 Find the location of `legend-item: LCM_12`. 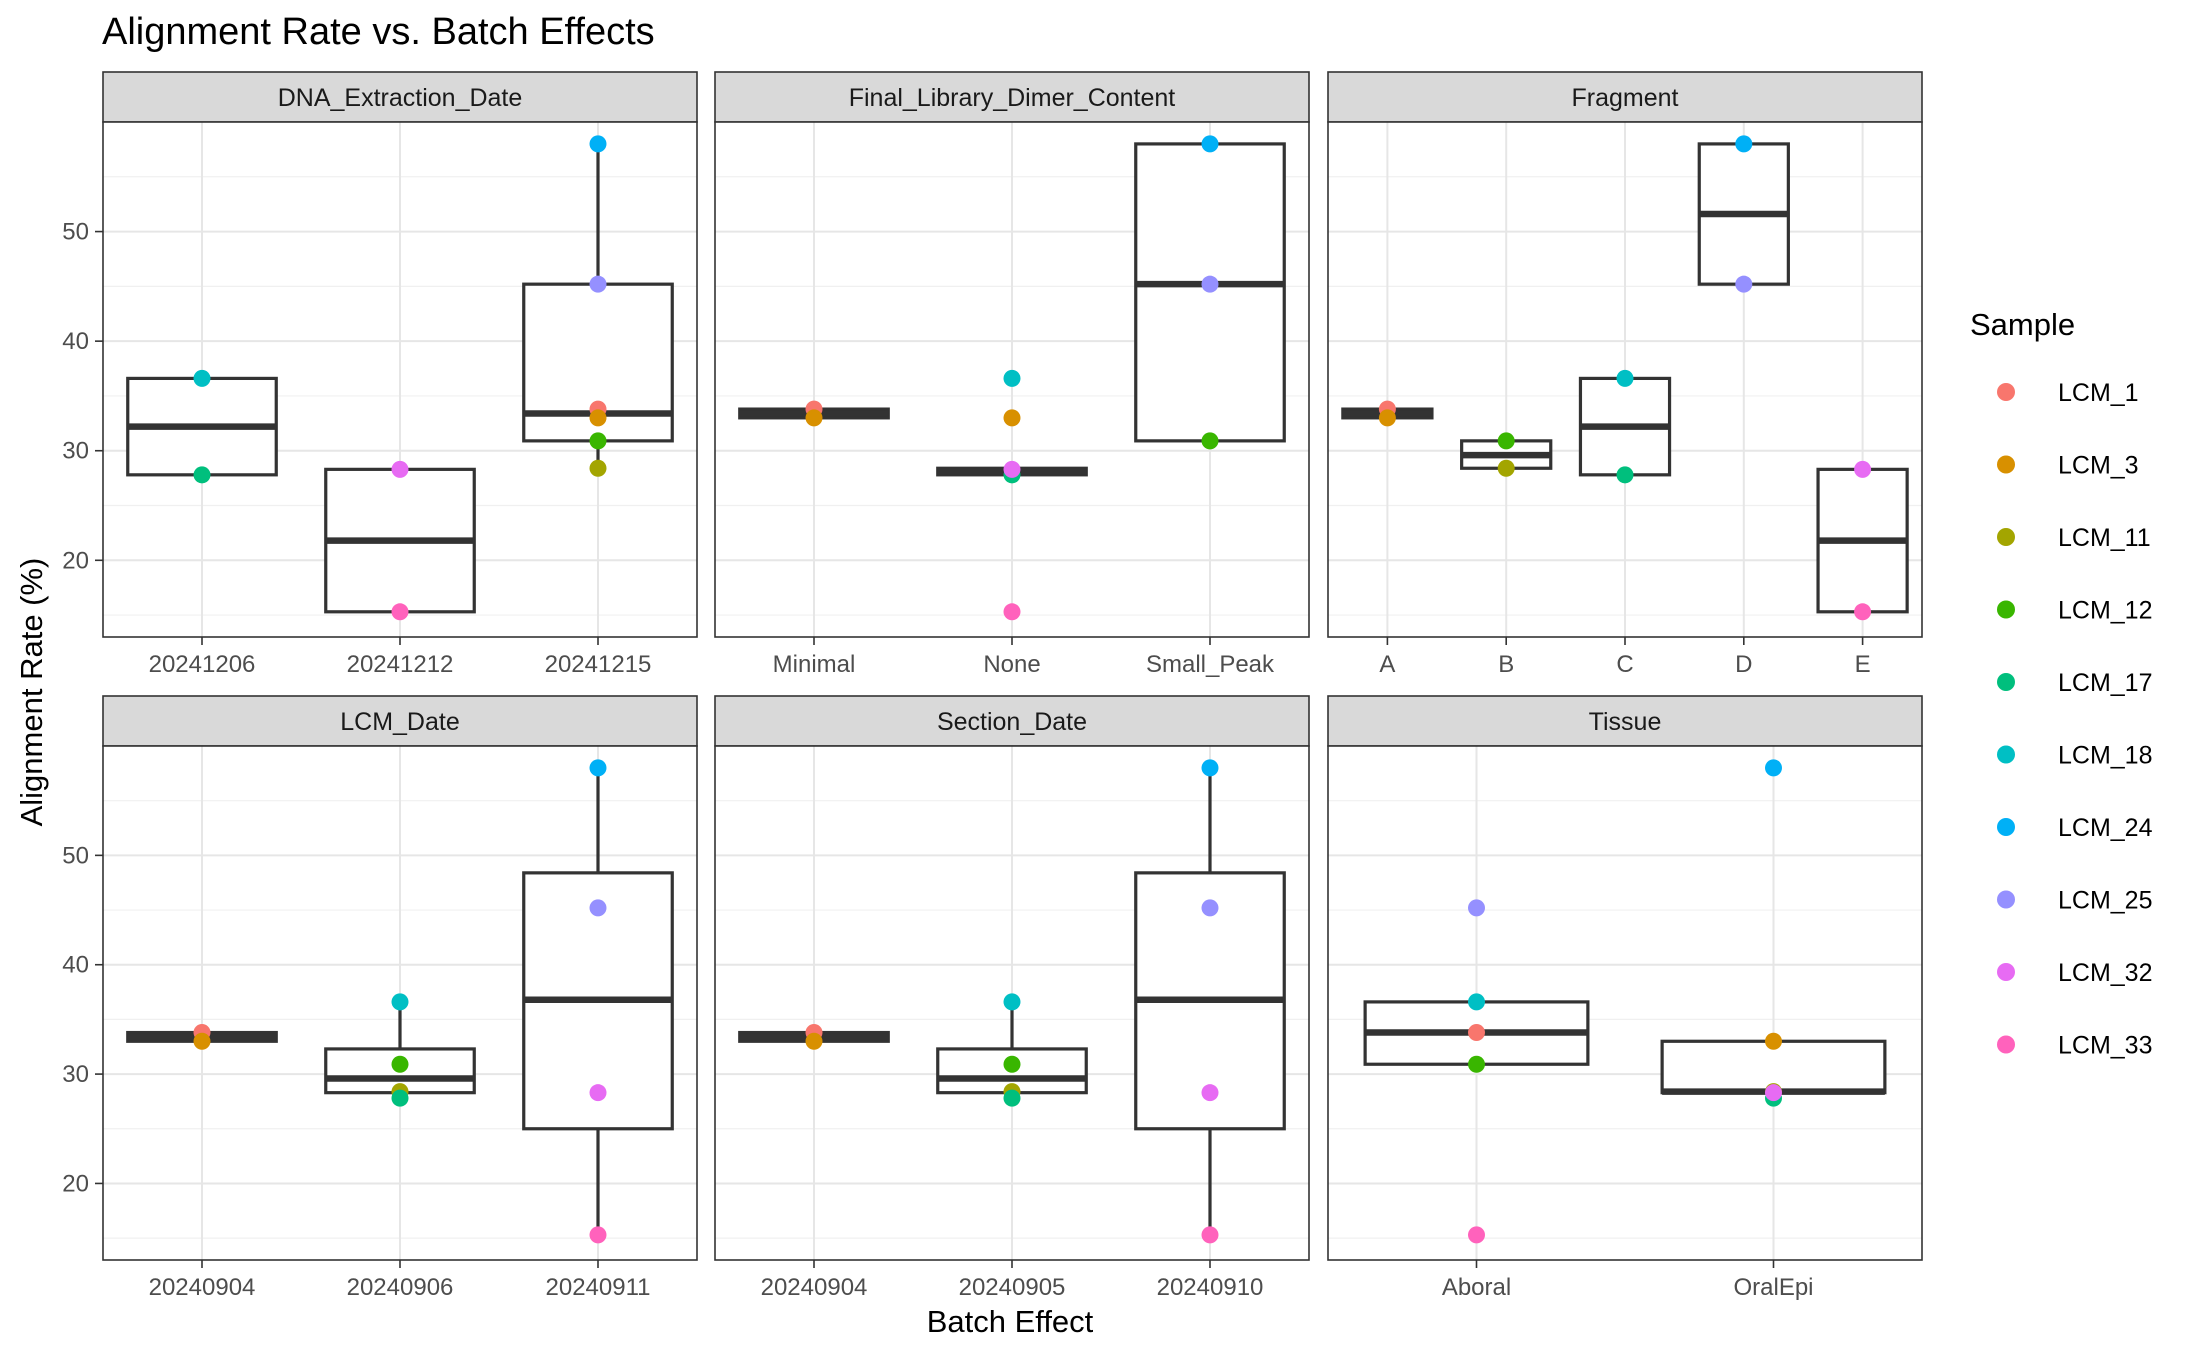

legend-item: LCM_12 is located at coordinates (2075, 611).